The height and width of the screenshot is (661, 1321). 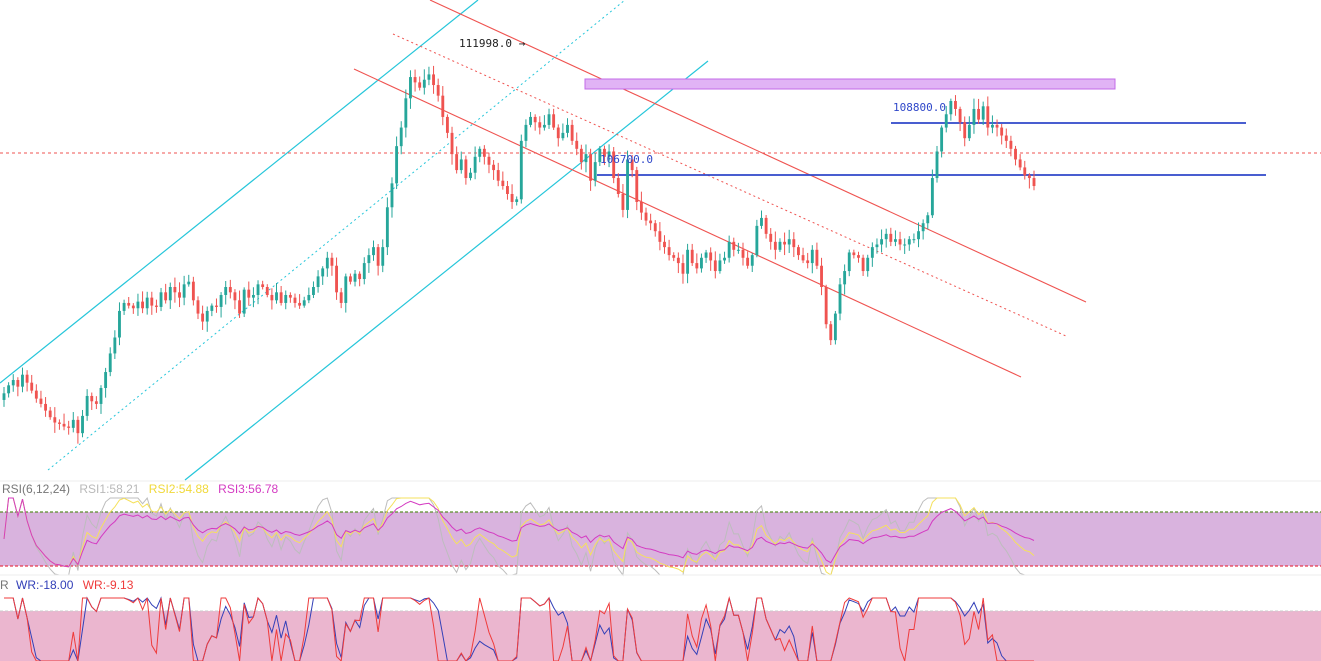 I want to click on rsi-pane, so click(x=660, y=528).